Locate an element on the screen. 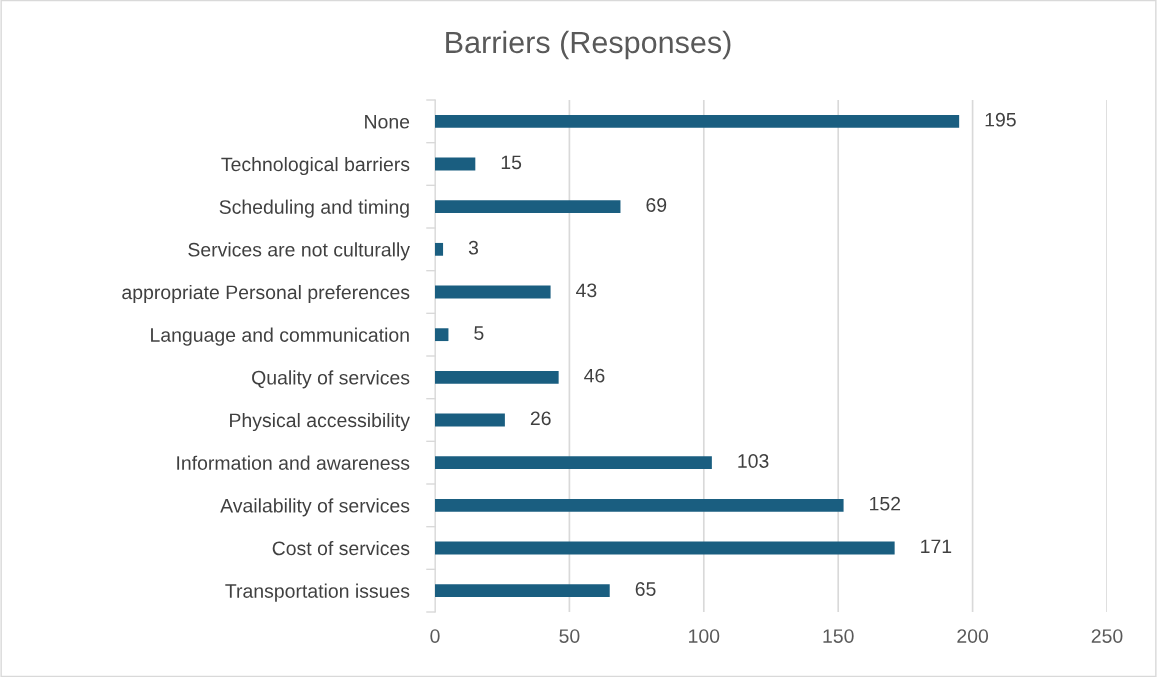  data-label: 43 is located at coordinates (586, 290).